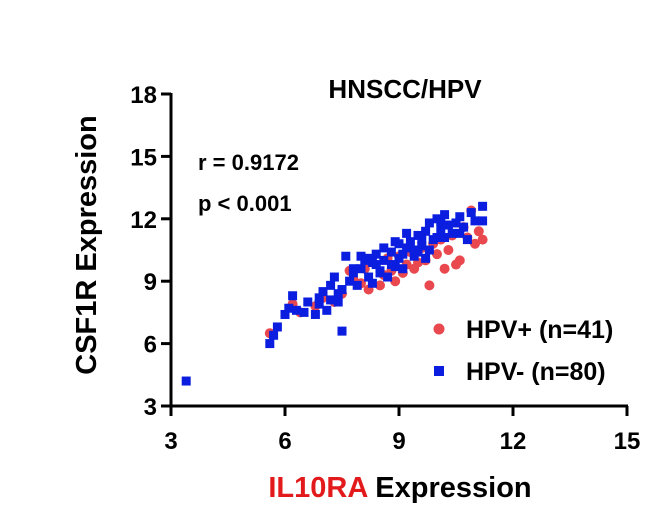  Describe the element at coordinates (143, 220) in the screenshot. I see `y-tick-label: 12` at that location.